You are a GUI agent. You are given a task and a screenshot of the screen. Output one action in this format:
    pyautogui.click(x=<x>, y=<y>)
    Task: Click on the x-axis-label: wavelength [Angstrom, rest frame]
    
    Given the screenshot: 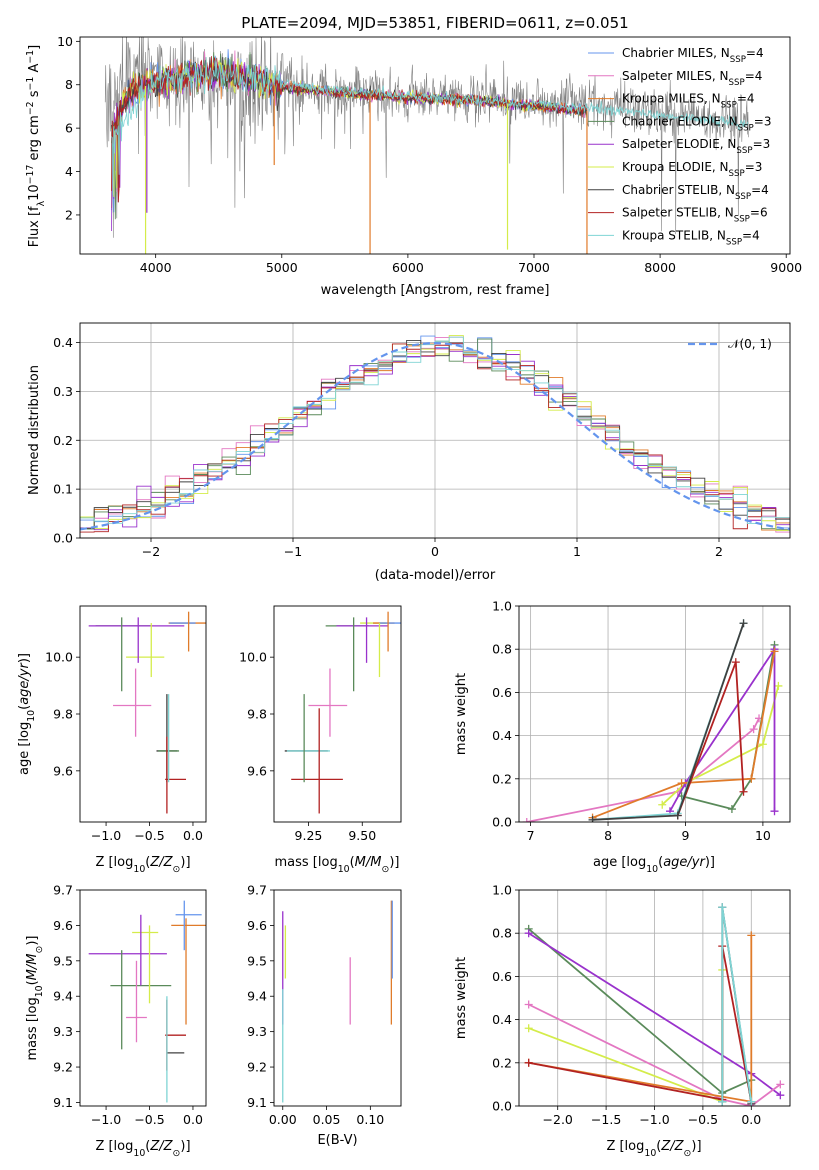 What is the action you would take?
    pyautogui.click(x=435, y=290)
    